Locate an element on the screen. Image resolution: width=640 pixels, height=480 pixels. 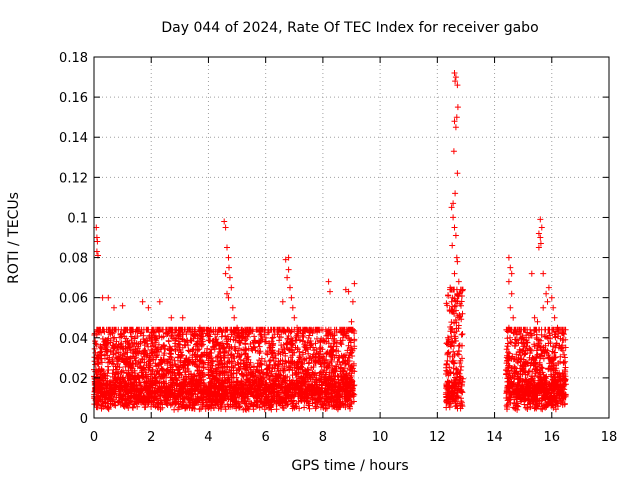
x-tick-label: 4 is located at coordinates (208, 437).